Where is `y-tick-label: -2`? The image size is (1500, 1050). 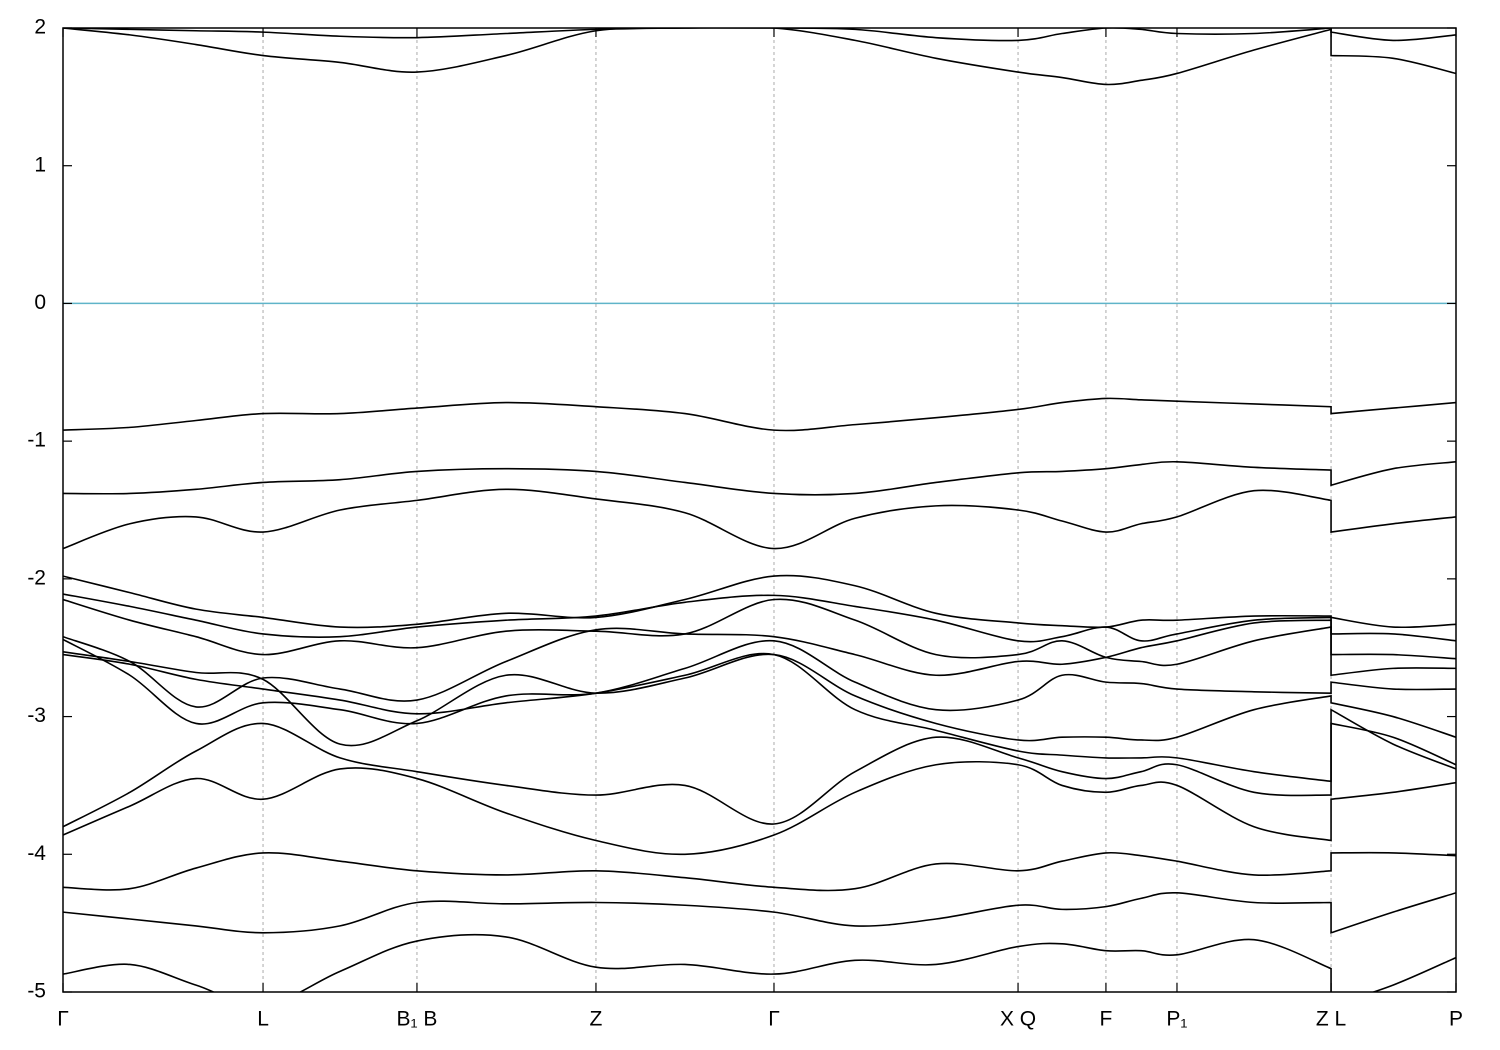 y-tick-label: -2 is located at coordinates (36, 577).